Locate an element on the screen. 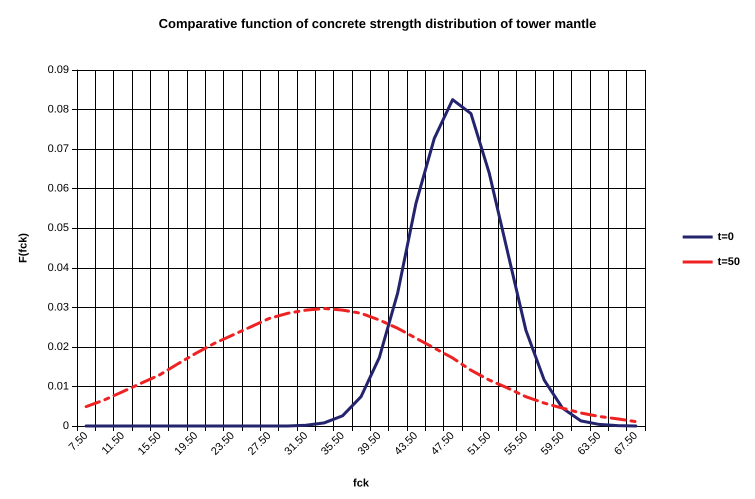 The width and height of the screenshot is (755, 499). y-axis-title: F(fck) is located at coordinates (24, 247).